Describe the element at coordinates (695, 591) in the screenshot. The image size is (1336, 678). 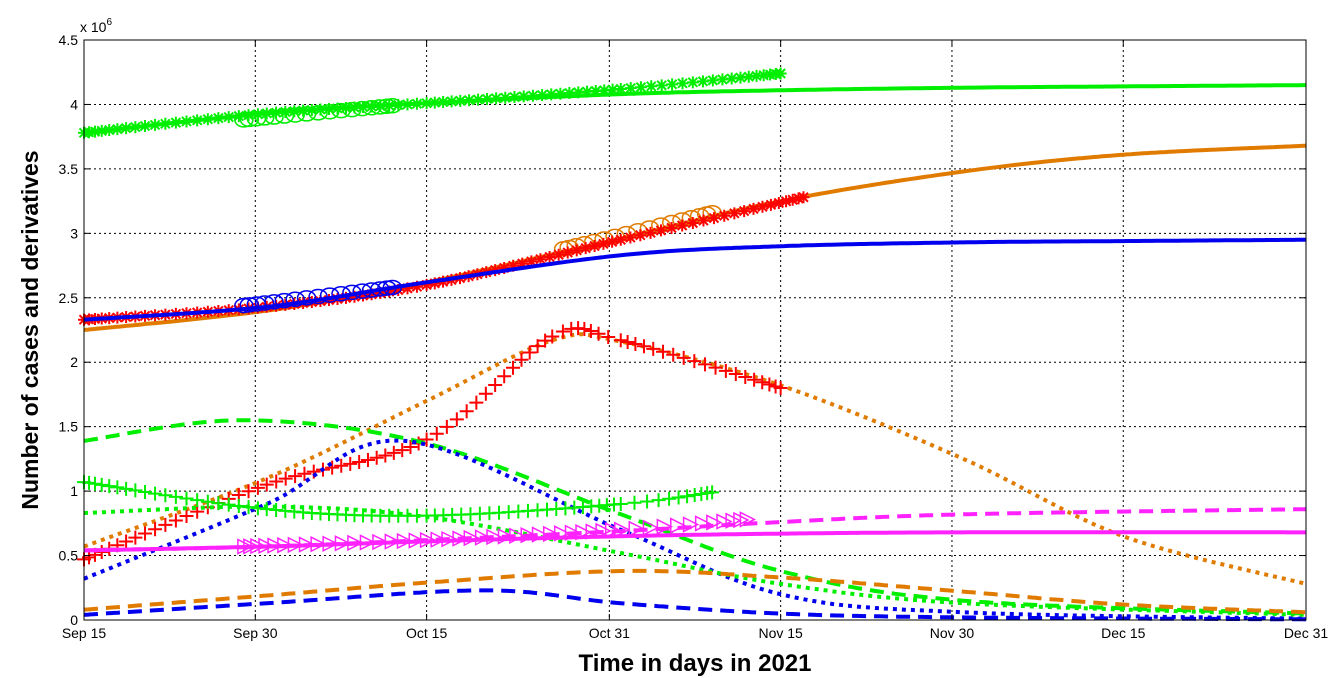
I see `series-line` at that location.